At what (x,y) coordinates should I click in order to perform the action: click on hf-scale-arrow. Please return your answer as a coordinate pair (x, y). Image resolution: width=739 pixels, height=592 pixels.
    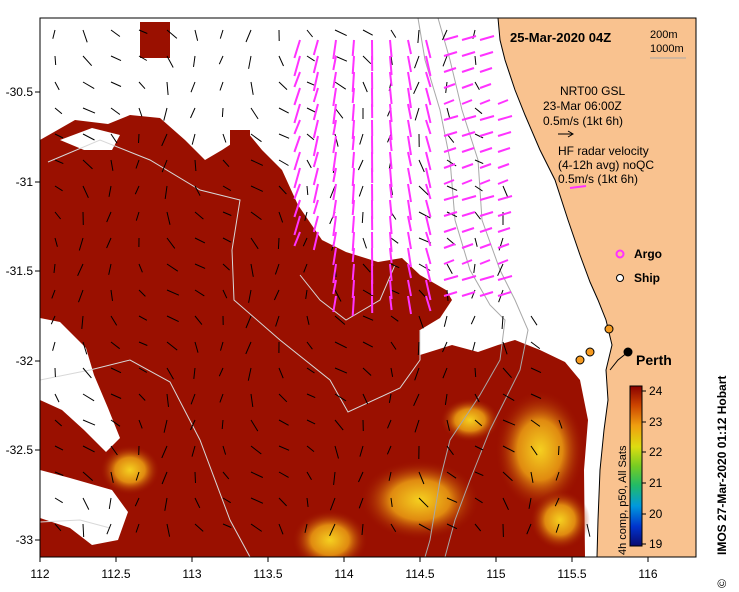
    Looking at the image, I should click on (578, 187).